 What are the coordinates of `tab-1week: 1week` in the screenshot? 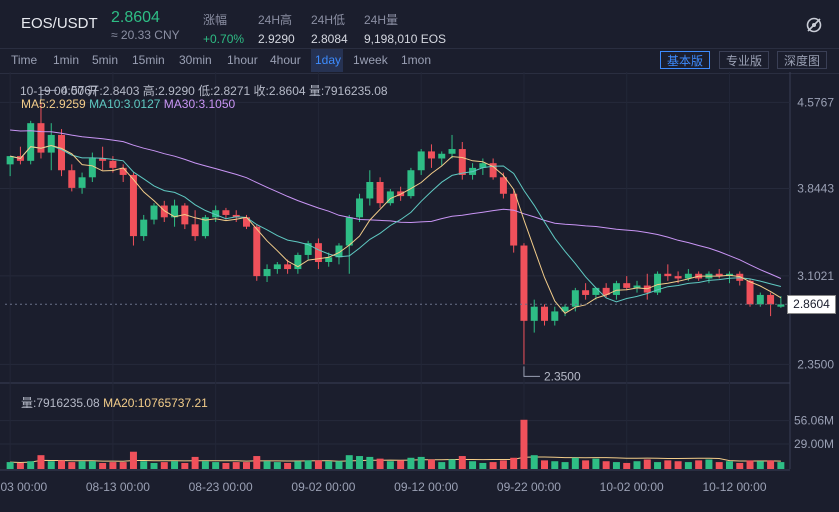 It's located at (370, 60).